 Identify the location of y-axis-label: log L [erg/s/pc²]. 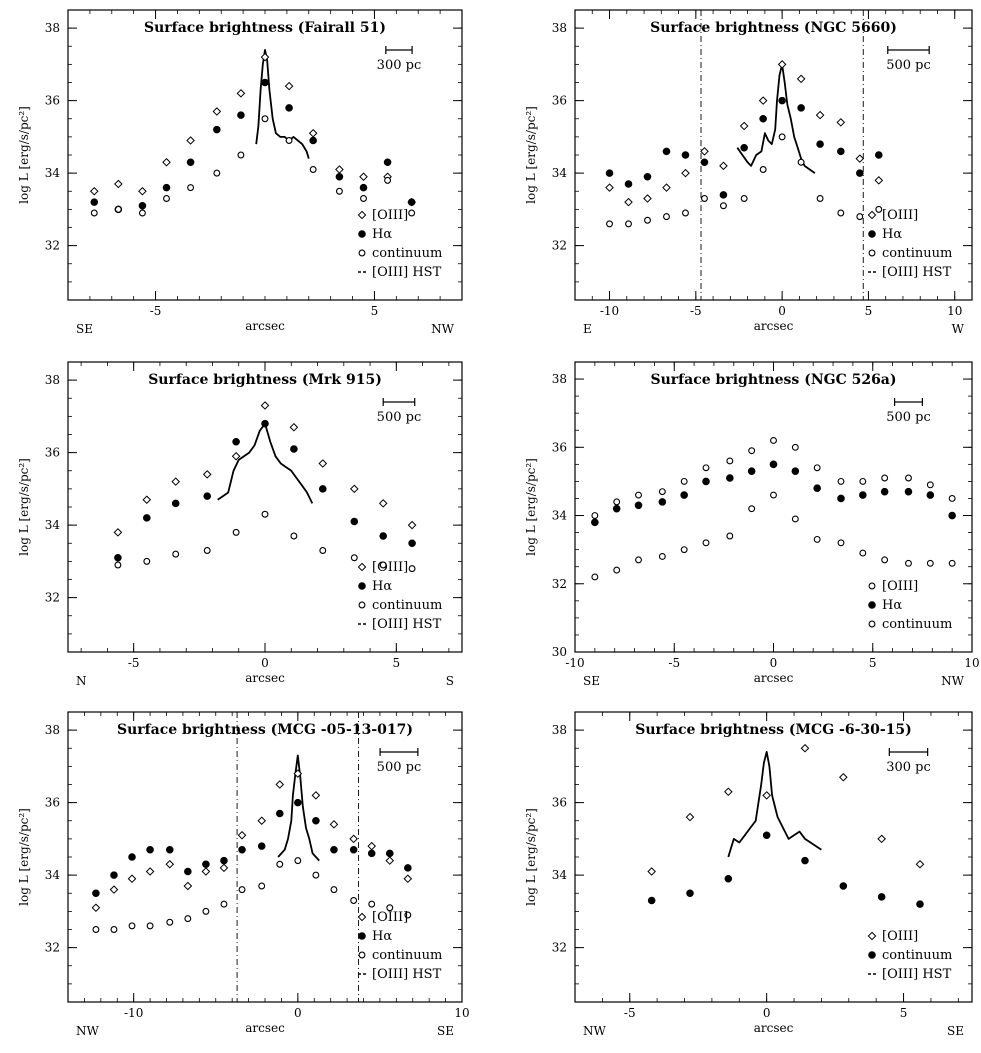
(531, 507).